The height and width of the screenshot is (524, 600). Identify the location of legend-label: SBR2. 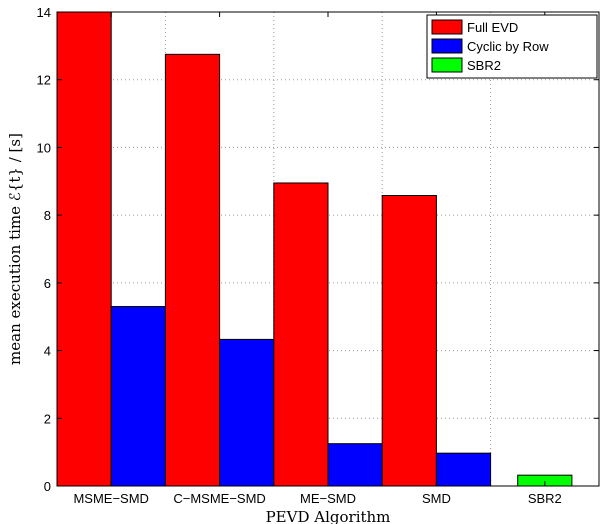
(484, 65).